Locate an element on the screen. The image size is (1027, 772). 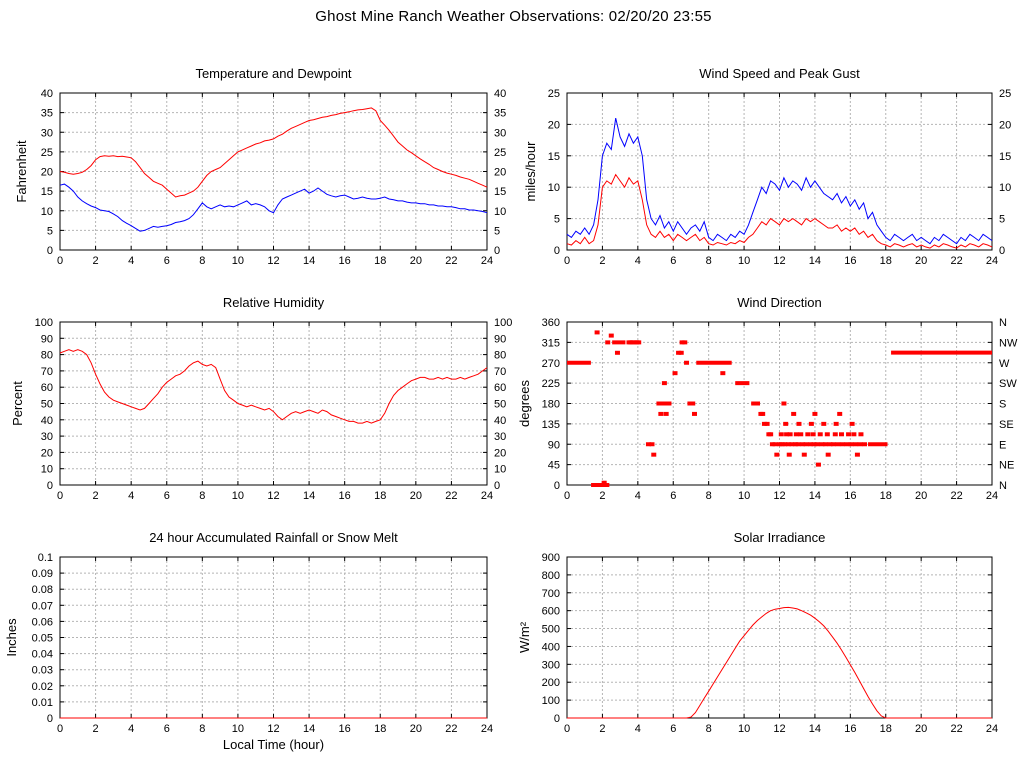
y-tick-label-right: 35 is located at coordinates (500, 114).